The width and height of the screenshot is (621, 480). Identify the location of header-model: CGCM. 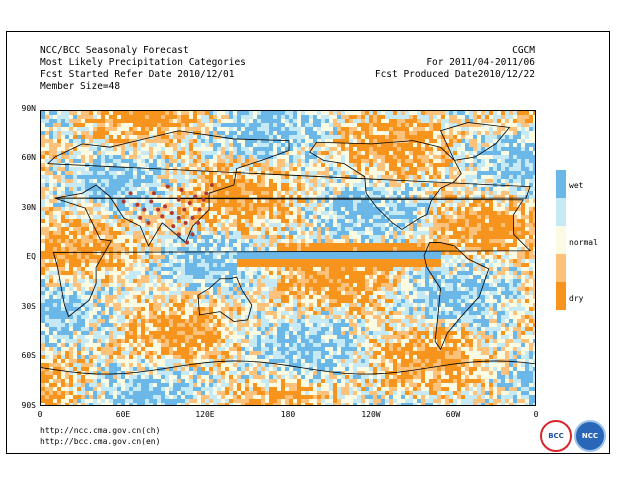
(523, 50).